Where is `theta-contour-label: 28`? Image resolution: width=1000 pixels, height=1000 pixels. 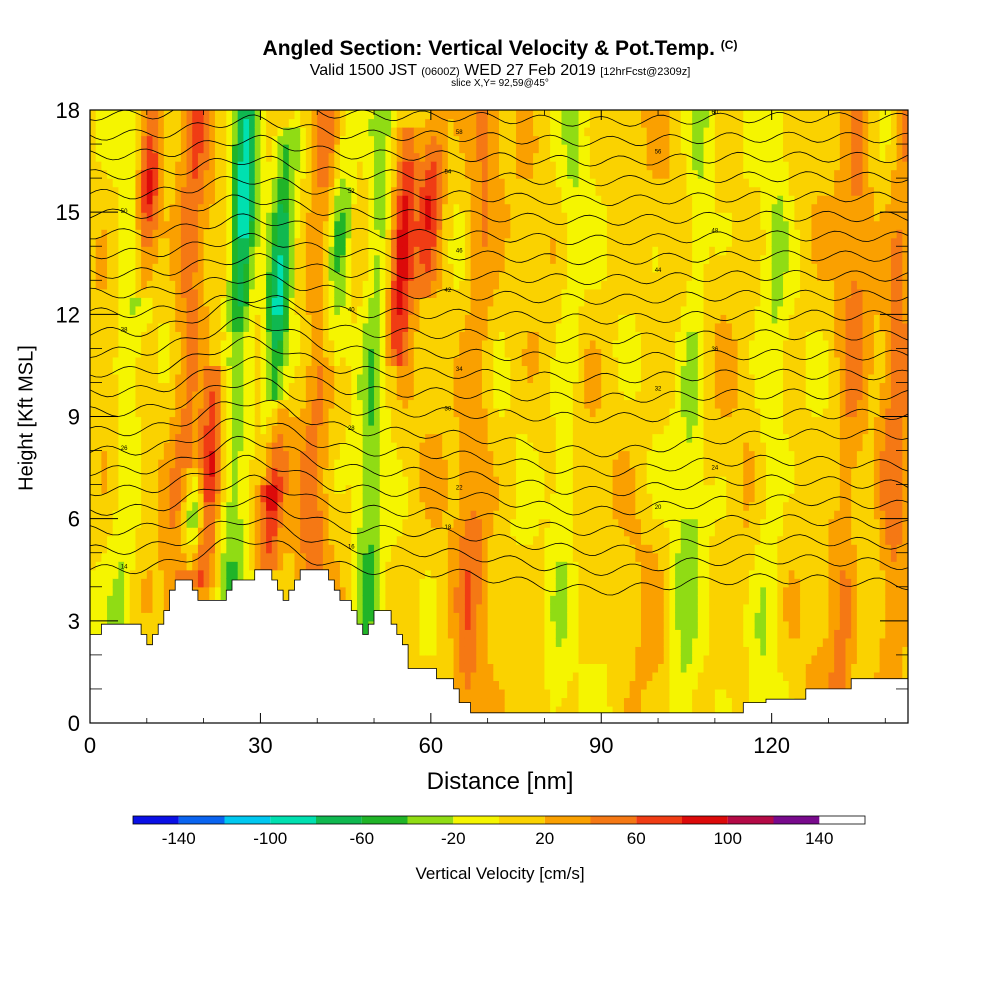
theta-contour-label: 28 is located at coordinates (351, 429).